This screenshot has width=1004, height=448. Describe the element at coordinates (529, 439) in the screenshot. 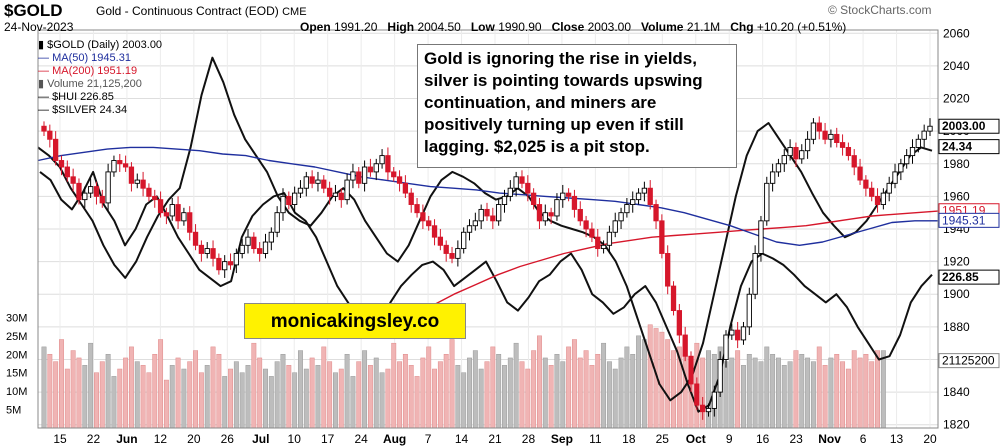

I see `time-tick-label: 28` at that location.